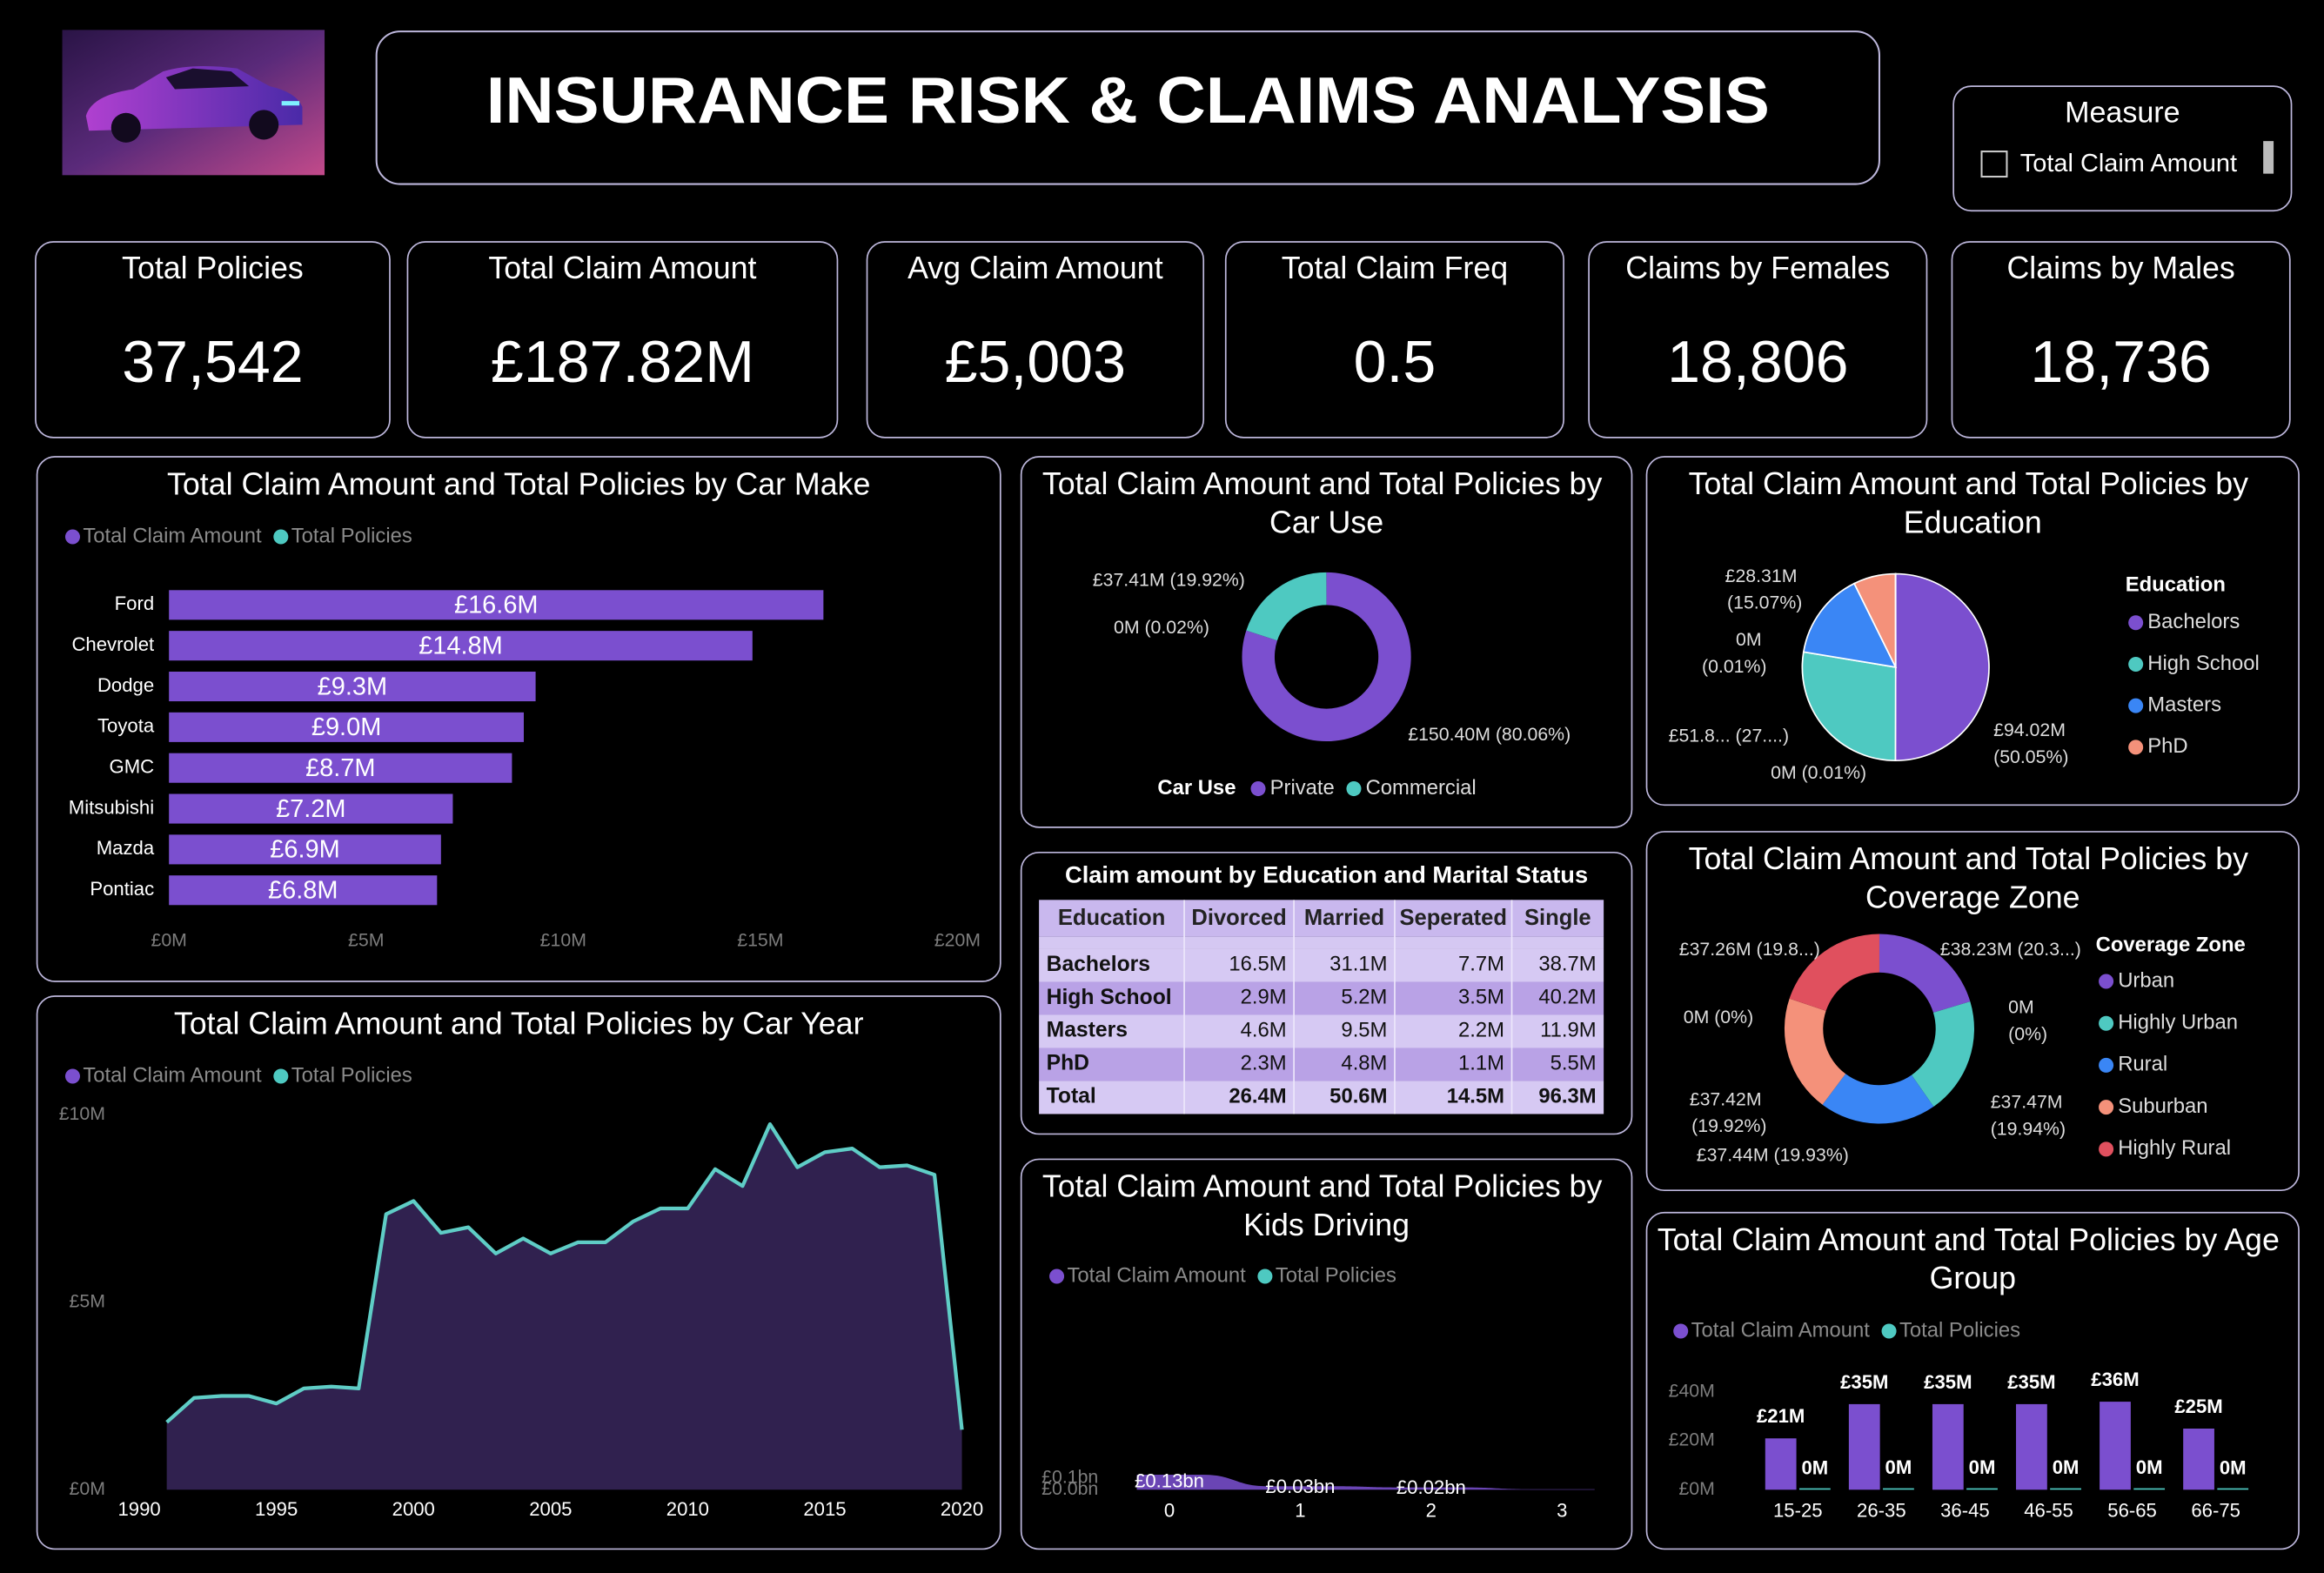  What do you see at coordinates (1300, 1511) in the screenshot?
I see `x-tick-label: 1` at bounding box center [1300, 1511].